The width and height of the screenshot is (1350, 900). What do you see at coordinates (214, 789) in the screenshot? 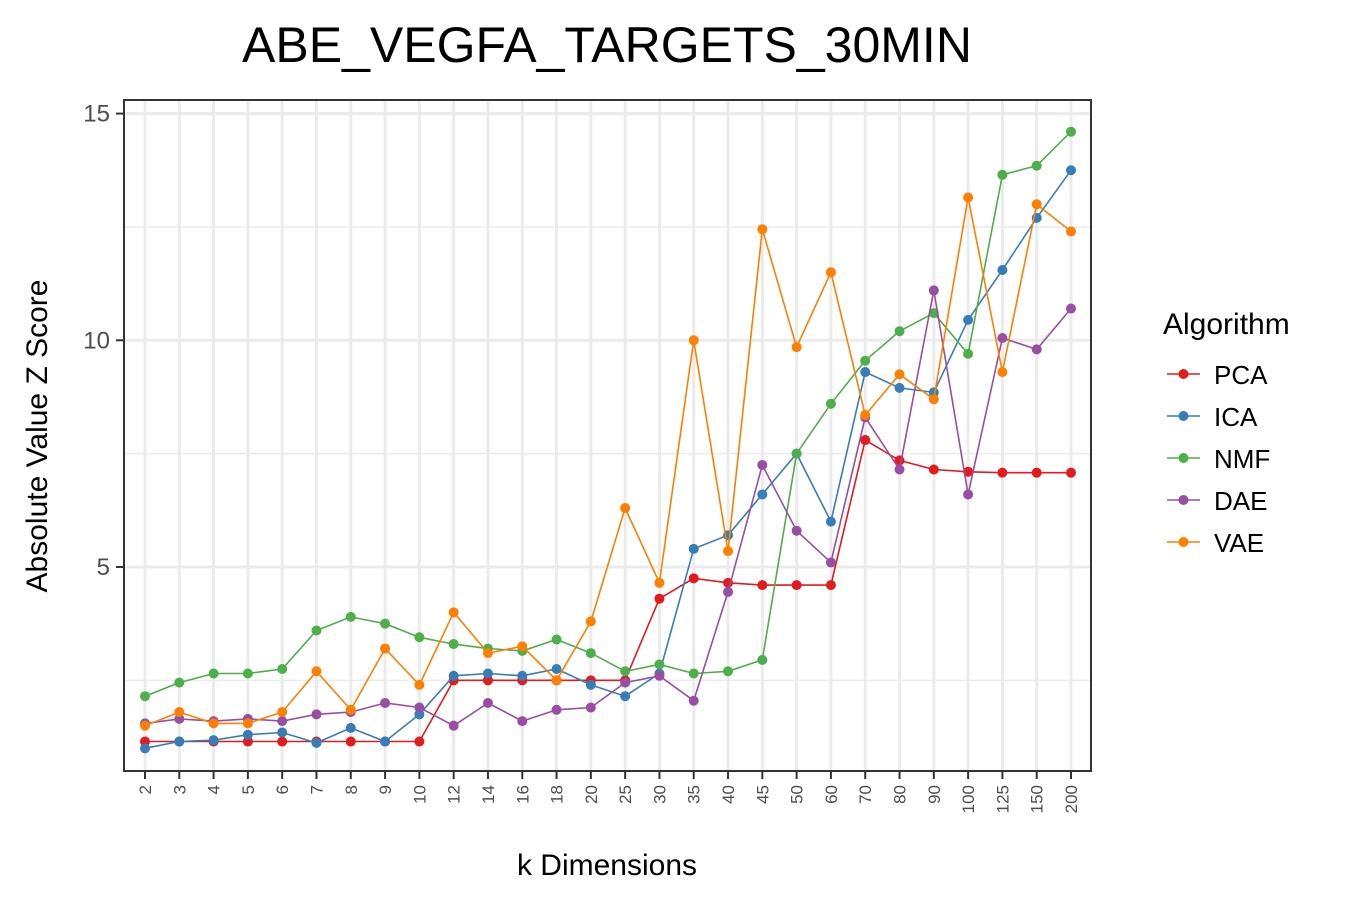
I see `x-tick-label: 4` at bounding box center [214, 789].